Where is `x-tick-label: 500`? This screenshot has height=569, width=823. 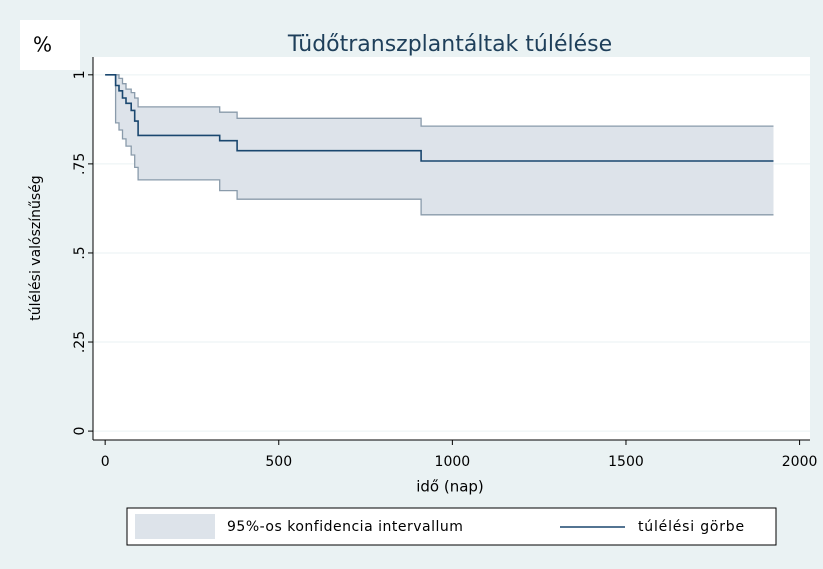
x-tick-label: 500 is located at coordinates (278, 462).